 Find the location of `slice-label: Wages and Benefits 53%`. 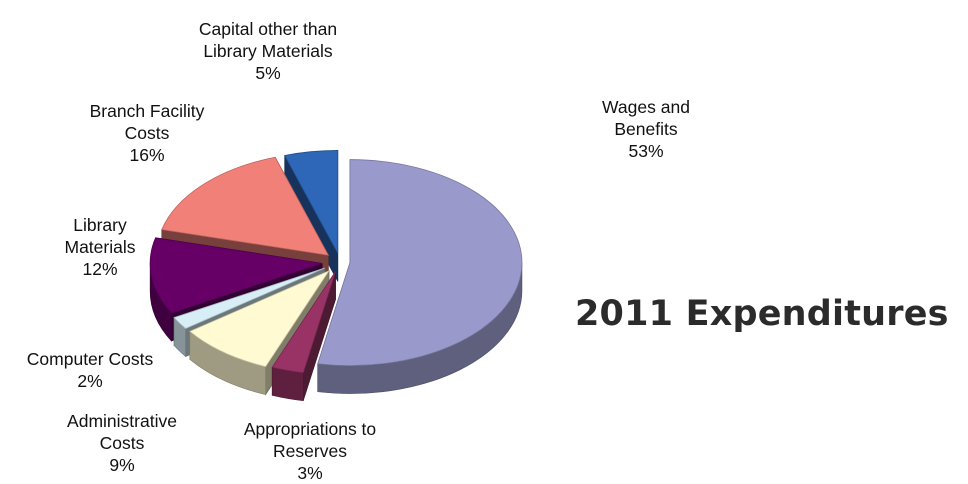

slice-label: Wages and Benefits 53% is located at coordinates (646, 129).